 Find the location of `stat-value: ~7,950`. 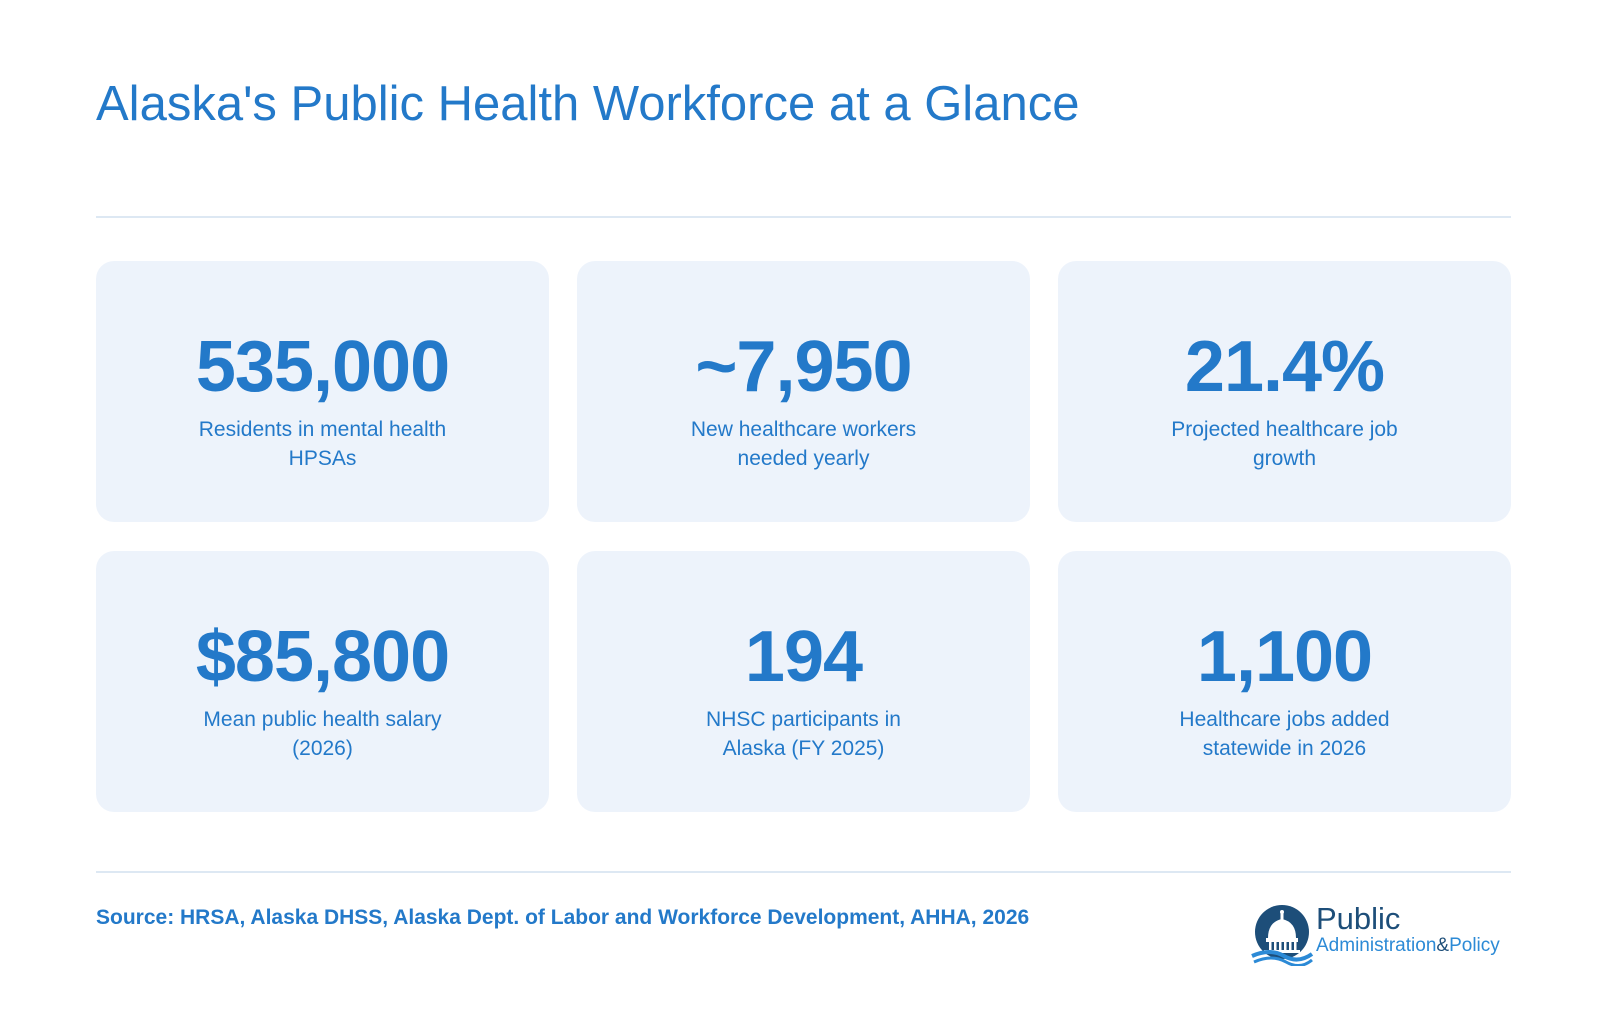

stat-value: ~7,950 is located at coordinates (803, 367).